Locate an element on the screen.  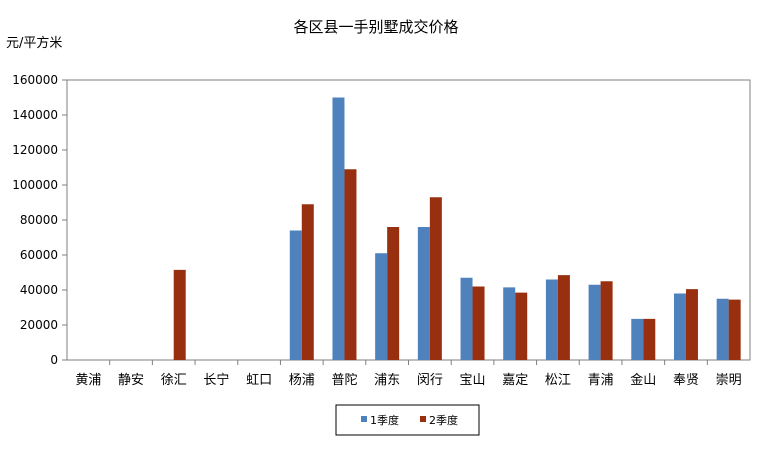
legend-label: 1季度 is located at coordinates (384, 420).